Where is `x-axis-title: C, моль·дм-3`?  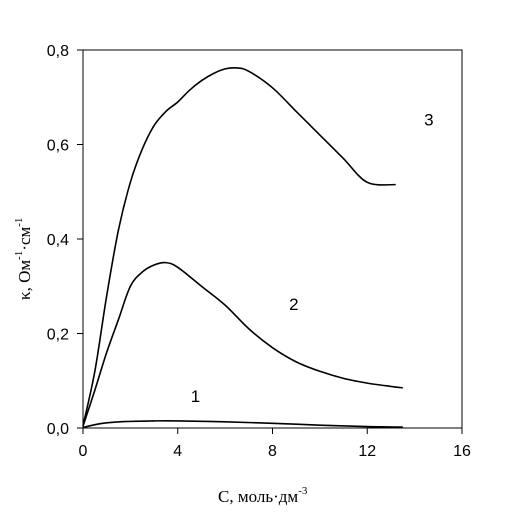
x-axis-title: C, моль·дм-3 is located at coordinates (263, 495).